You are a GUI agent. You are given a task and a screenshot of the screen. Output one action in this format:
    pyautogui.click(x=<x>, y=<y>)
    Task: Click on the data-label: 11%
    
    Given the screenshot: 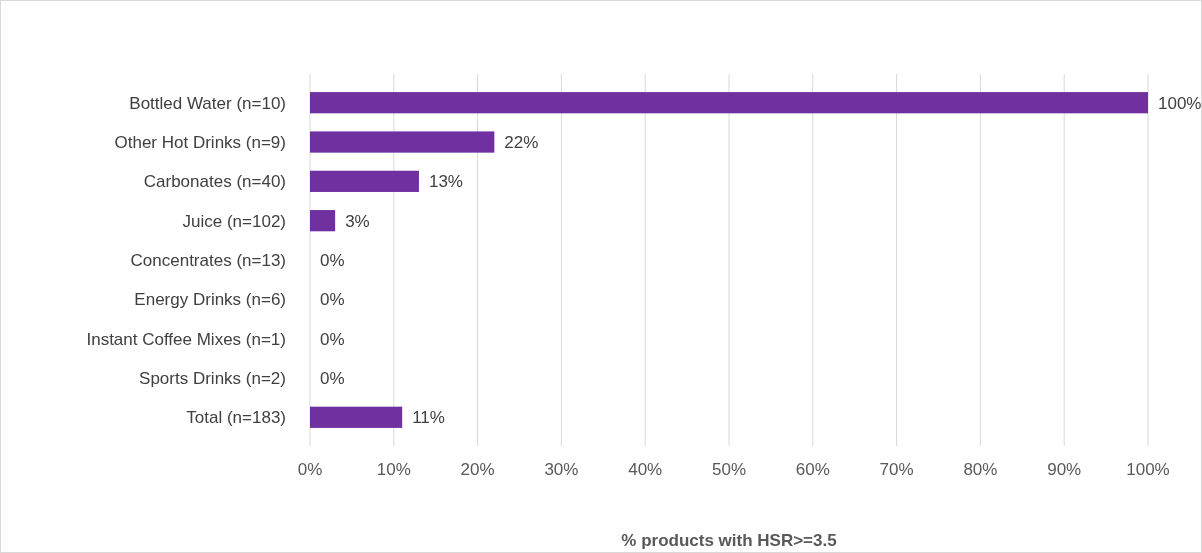 What is the action you would take?
    pyautogui.click(x=428, y=418)
    